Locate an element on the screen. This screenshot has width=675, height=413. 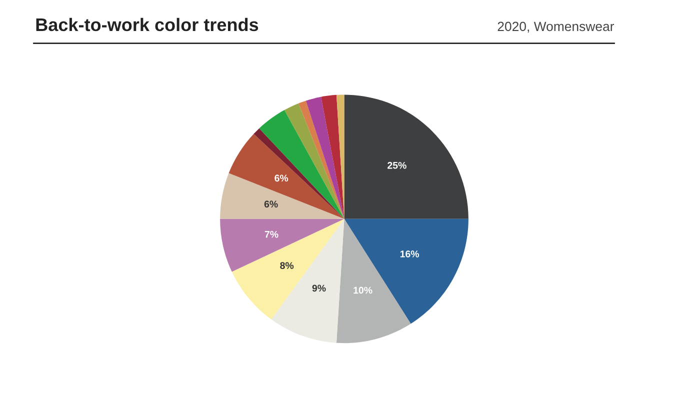
text: 2020, Womenswear is located at coordinates (556, 27).